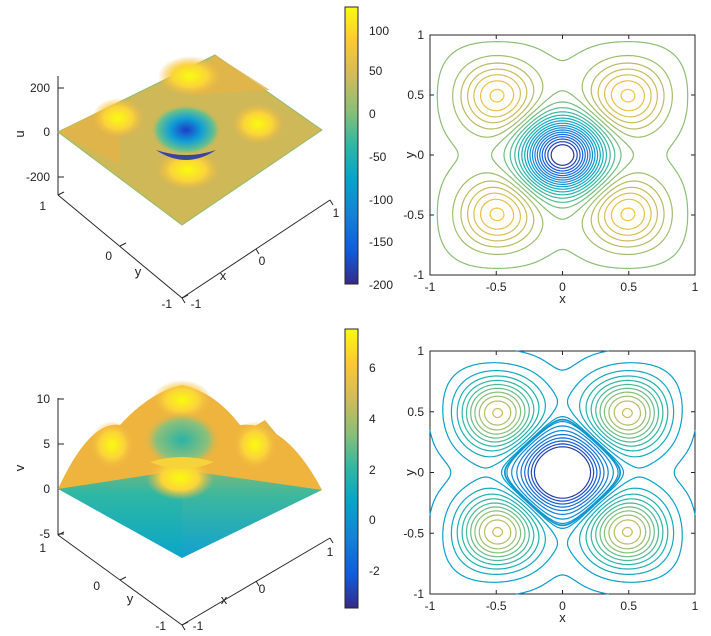  Describe the element at coordinates (381, 242) in the screenshot. I see `colorbar-tick-label: -150` at that location.